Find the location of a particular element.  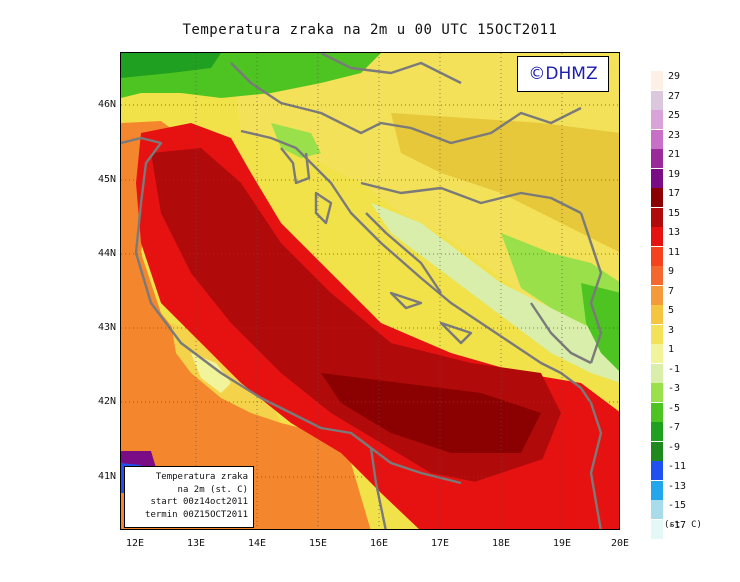

field-adriatic-maroon is located at coordinates (431, 413).